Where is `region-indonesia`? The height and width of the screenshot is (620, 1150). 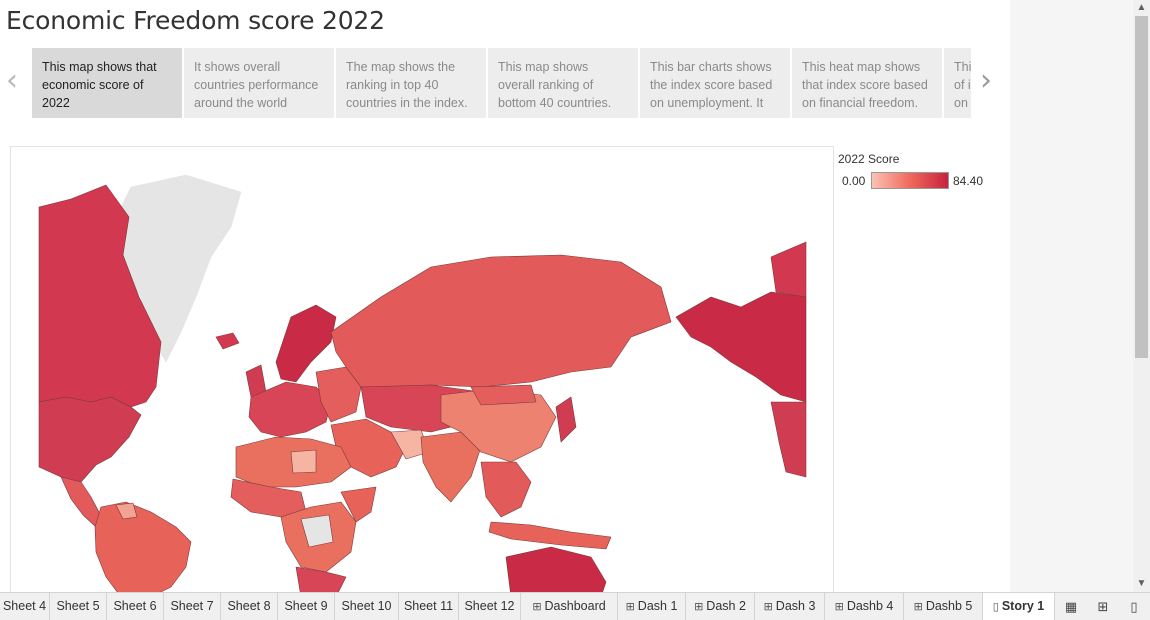
region-indonesia is located at coordinates (550, 535).